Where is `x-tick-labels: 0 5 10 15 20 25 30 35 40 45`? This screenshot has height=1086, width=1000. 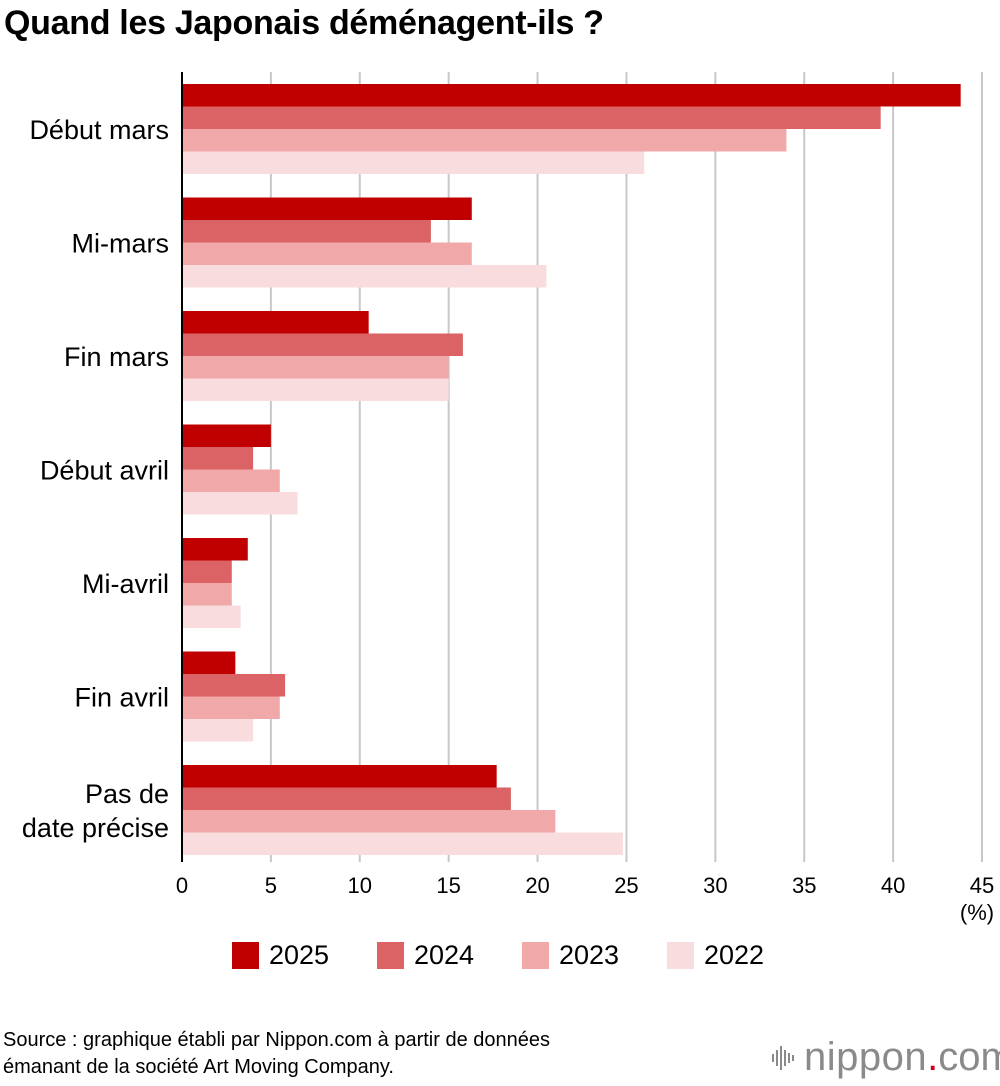
x-tick-labels: 0 5 10 15 20 25 30 35 40 45 is located at coordinates (585, 885).